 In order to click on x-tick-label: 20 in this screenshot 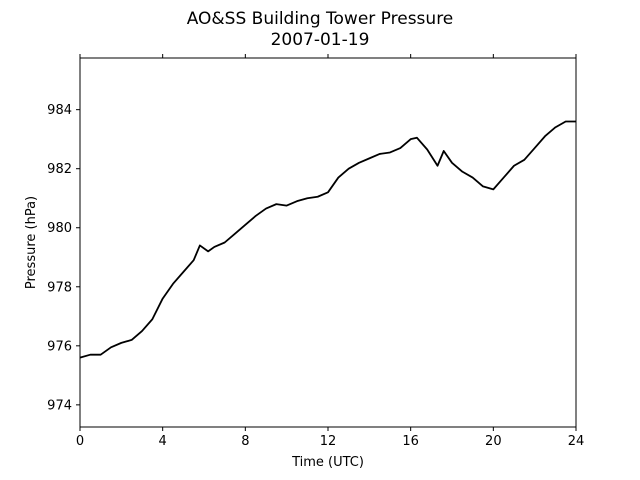, I will do `click(493, 441)`.